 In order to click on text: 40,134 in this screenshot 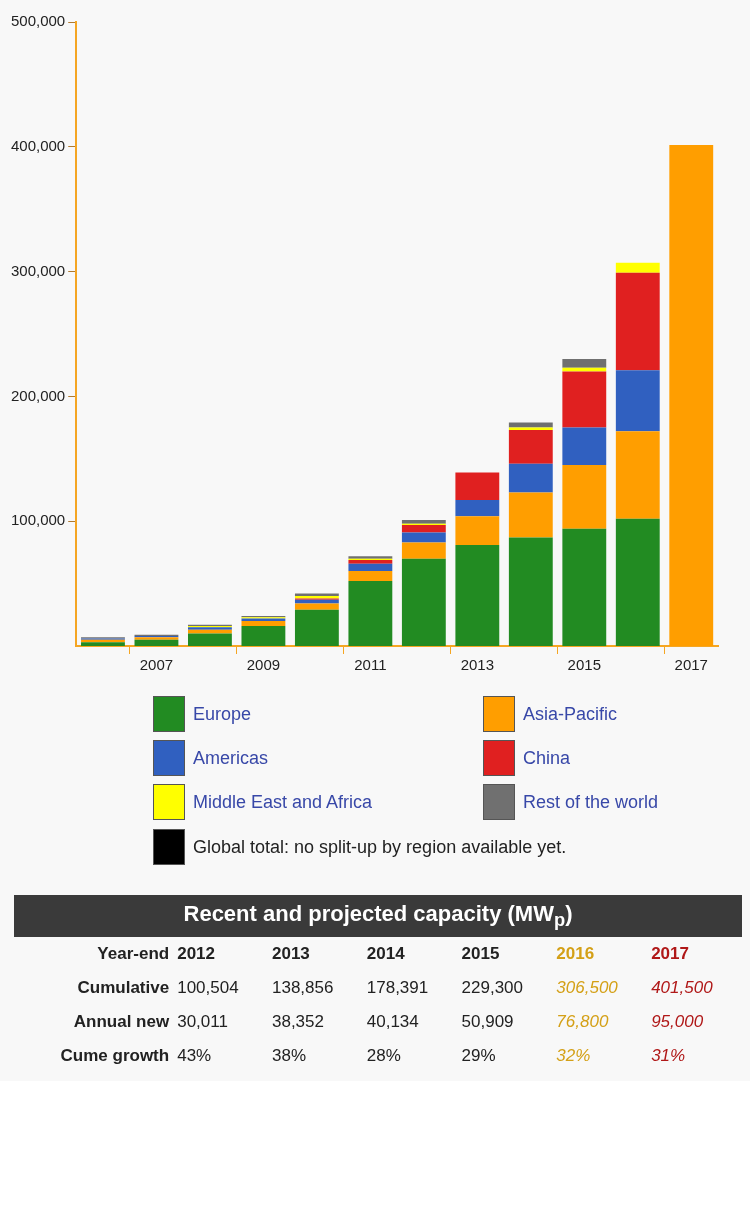, I will do `click(392, 1022)`.